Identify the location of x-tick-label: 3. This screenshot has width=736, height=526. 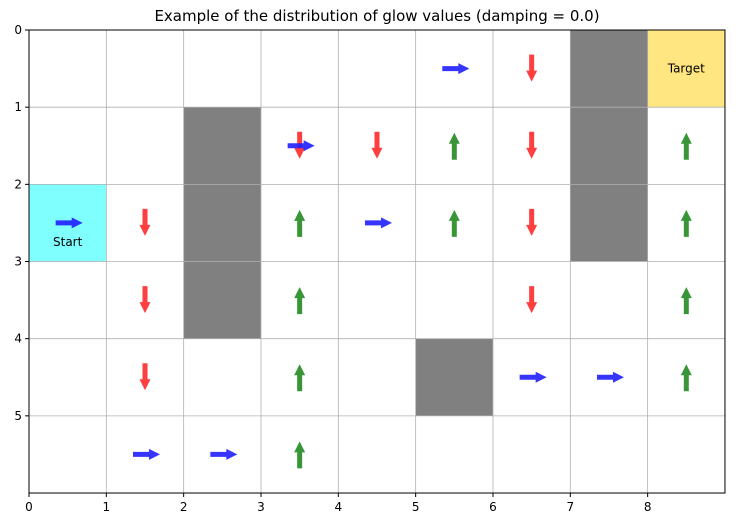
(261, 507).